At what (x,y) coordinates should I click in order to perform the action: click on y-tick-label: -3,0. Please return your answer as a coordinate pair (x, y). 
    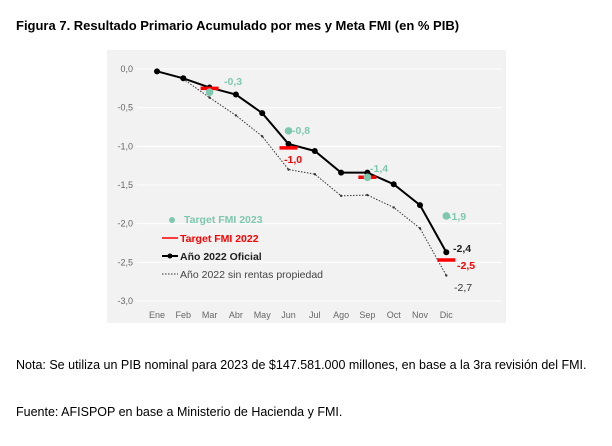
    Looking at the image, I should click on (125, 301).